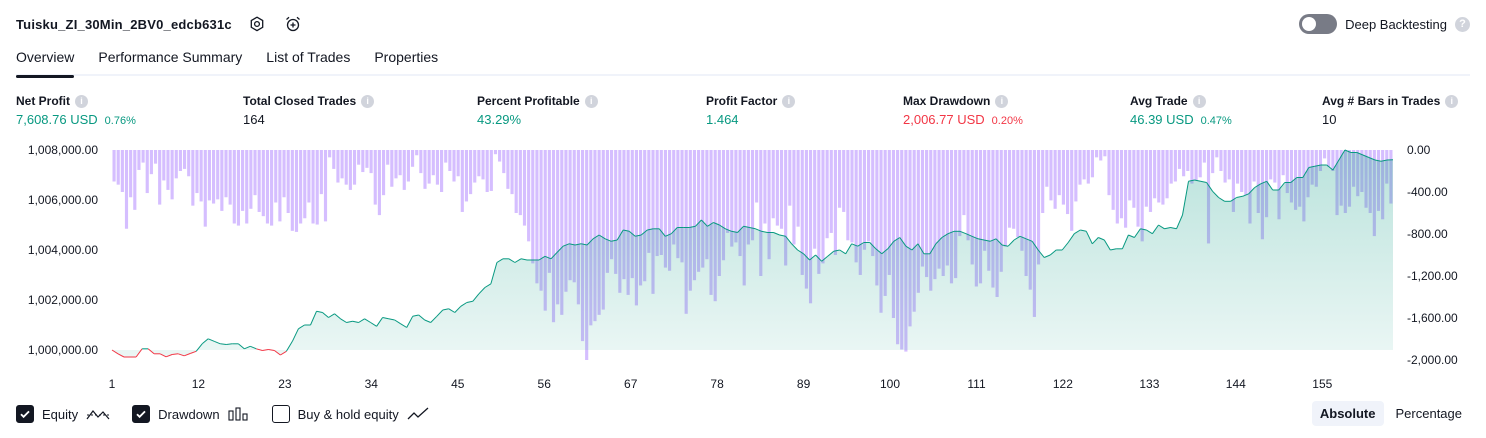 This screenshot has width=1486, height=438. Describe the element at coordinates (76, 111) in the screenshot. I see `metric-net-profit: Net Profit i 7,608.76 USD 0.76%` at that location.